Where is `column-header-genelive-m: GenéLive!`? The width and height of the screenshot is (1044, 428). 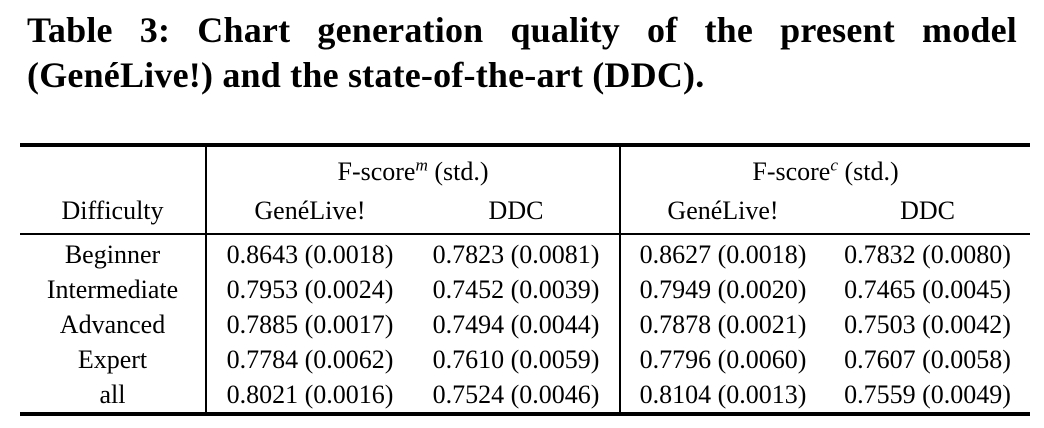
column-header-genelive-m: GenéLive! is located at coordinates (309, 212).